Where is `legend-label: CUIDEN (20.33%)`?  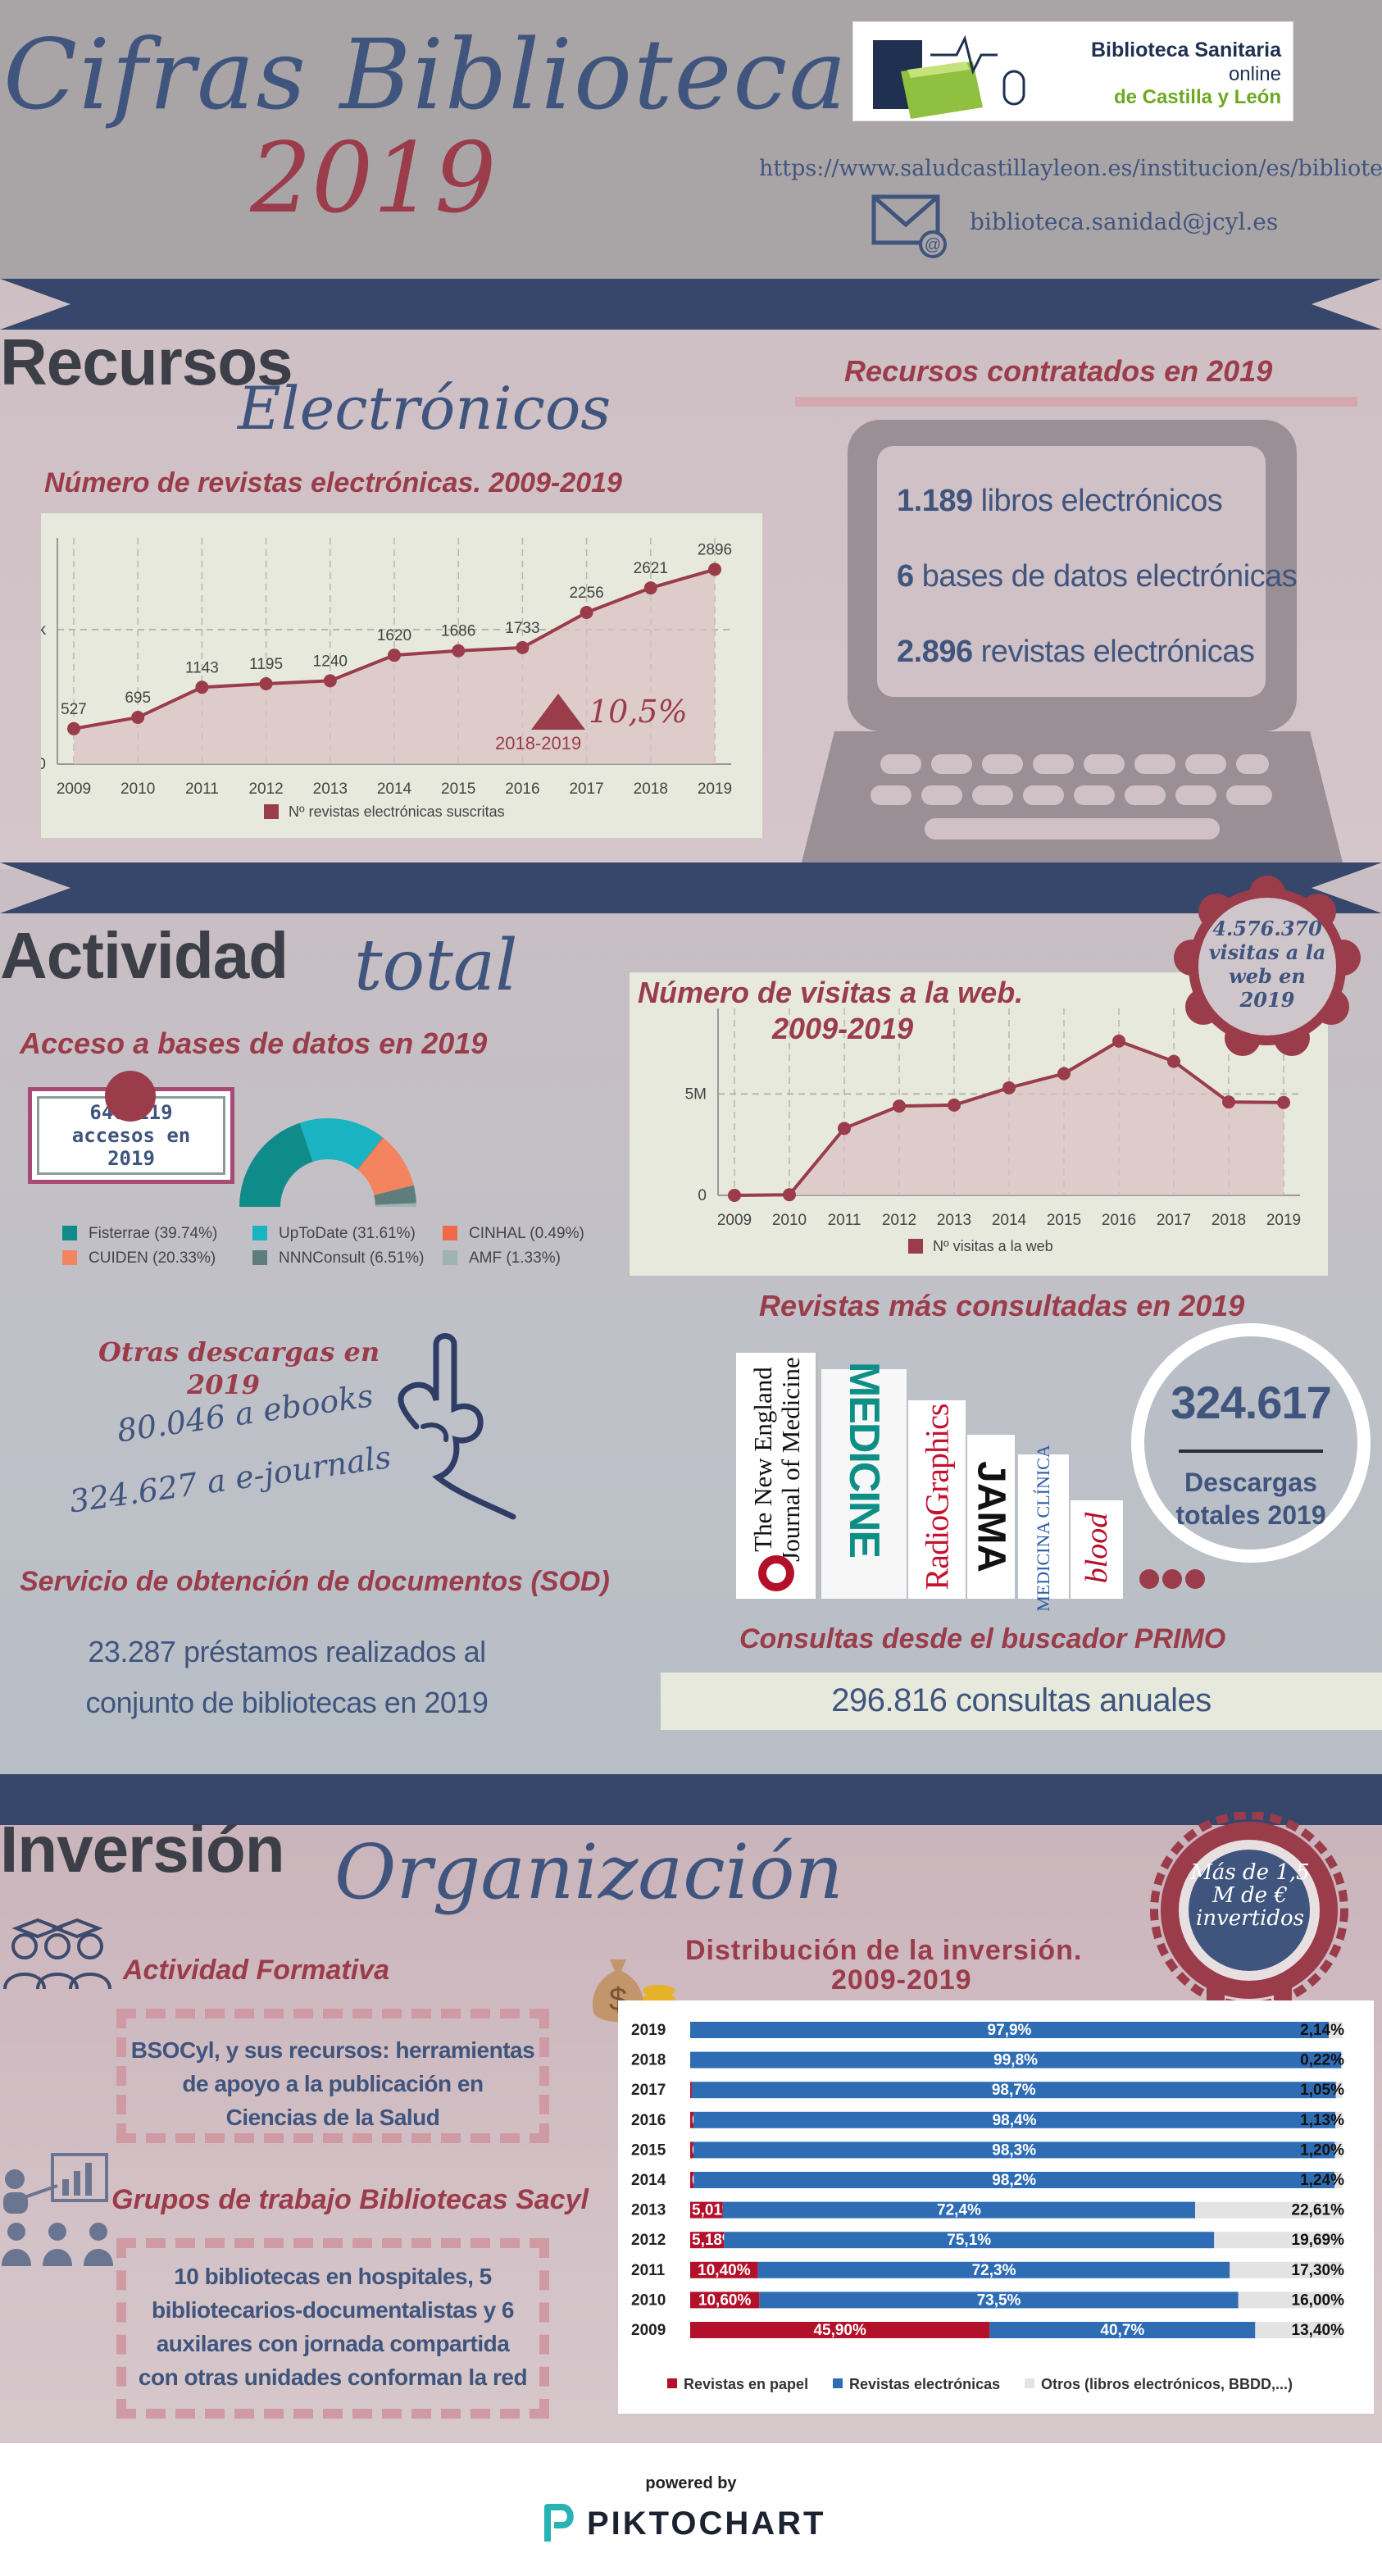
legend-label: CUIDEN (20.33%) is located at coordinates (153, 1258).